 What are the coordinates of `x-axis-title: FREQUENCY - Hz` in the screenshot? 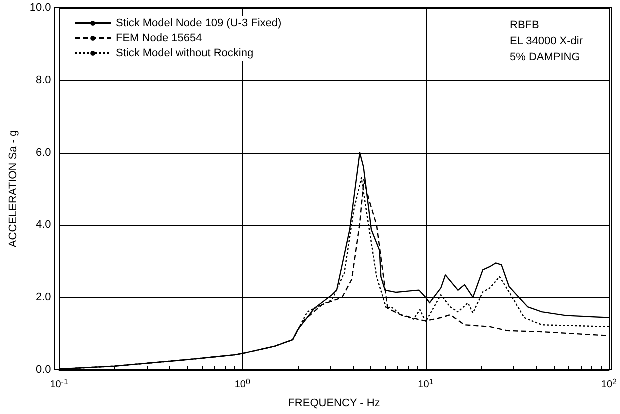 It's located at (334, 404).